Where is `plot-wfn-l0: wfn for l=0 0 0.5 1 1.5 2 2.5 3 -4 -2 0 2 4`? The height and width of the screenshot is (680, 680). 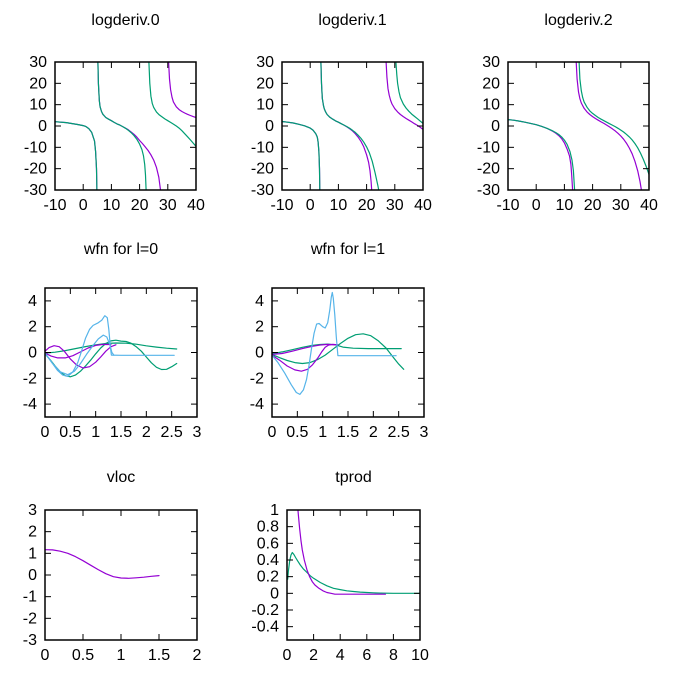 plot-wfn-l0: wfn for l=0 0 0.5 1 1.5 2 2.5 3 -4 -2 0 2 4 is located at coordinates (113, 340).